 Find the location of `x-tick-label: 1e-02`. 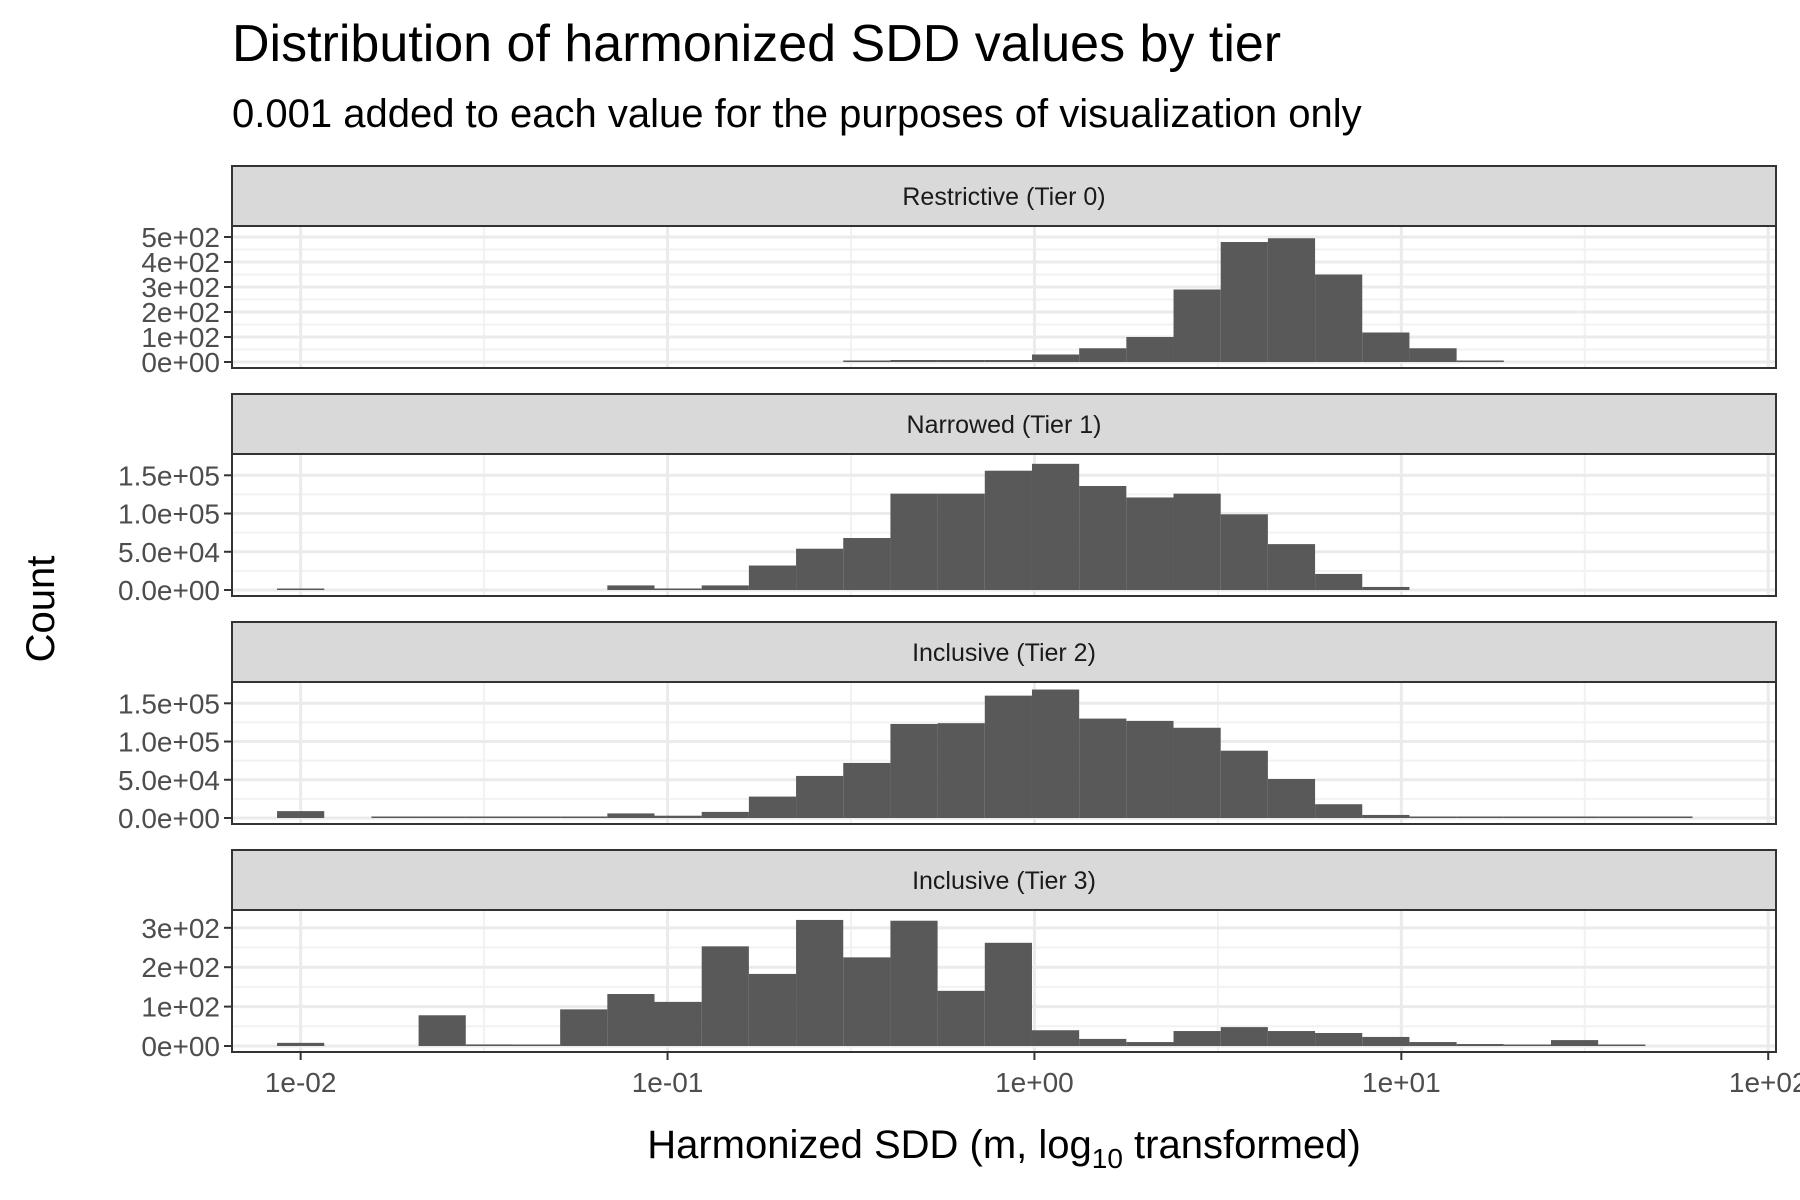

x-tick-label: 1e-02 is located at coordinates (301, 1082).